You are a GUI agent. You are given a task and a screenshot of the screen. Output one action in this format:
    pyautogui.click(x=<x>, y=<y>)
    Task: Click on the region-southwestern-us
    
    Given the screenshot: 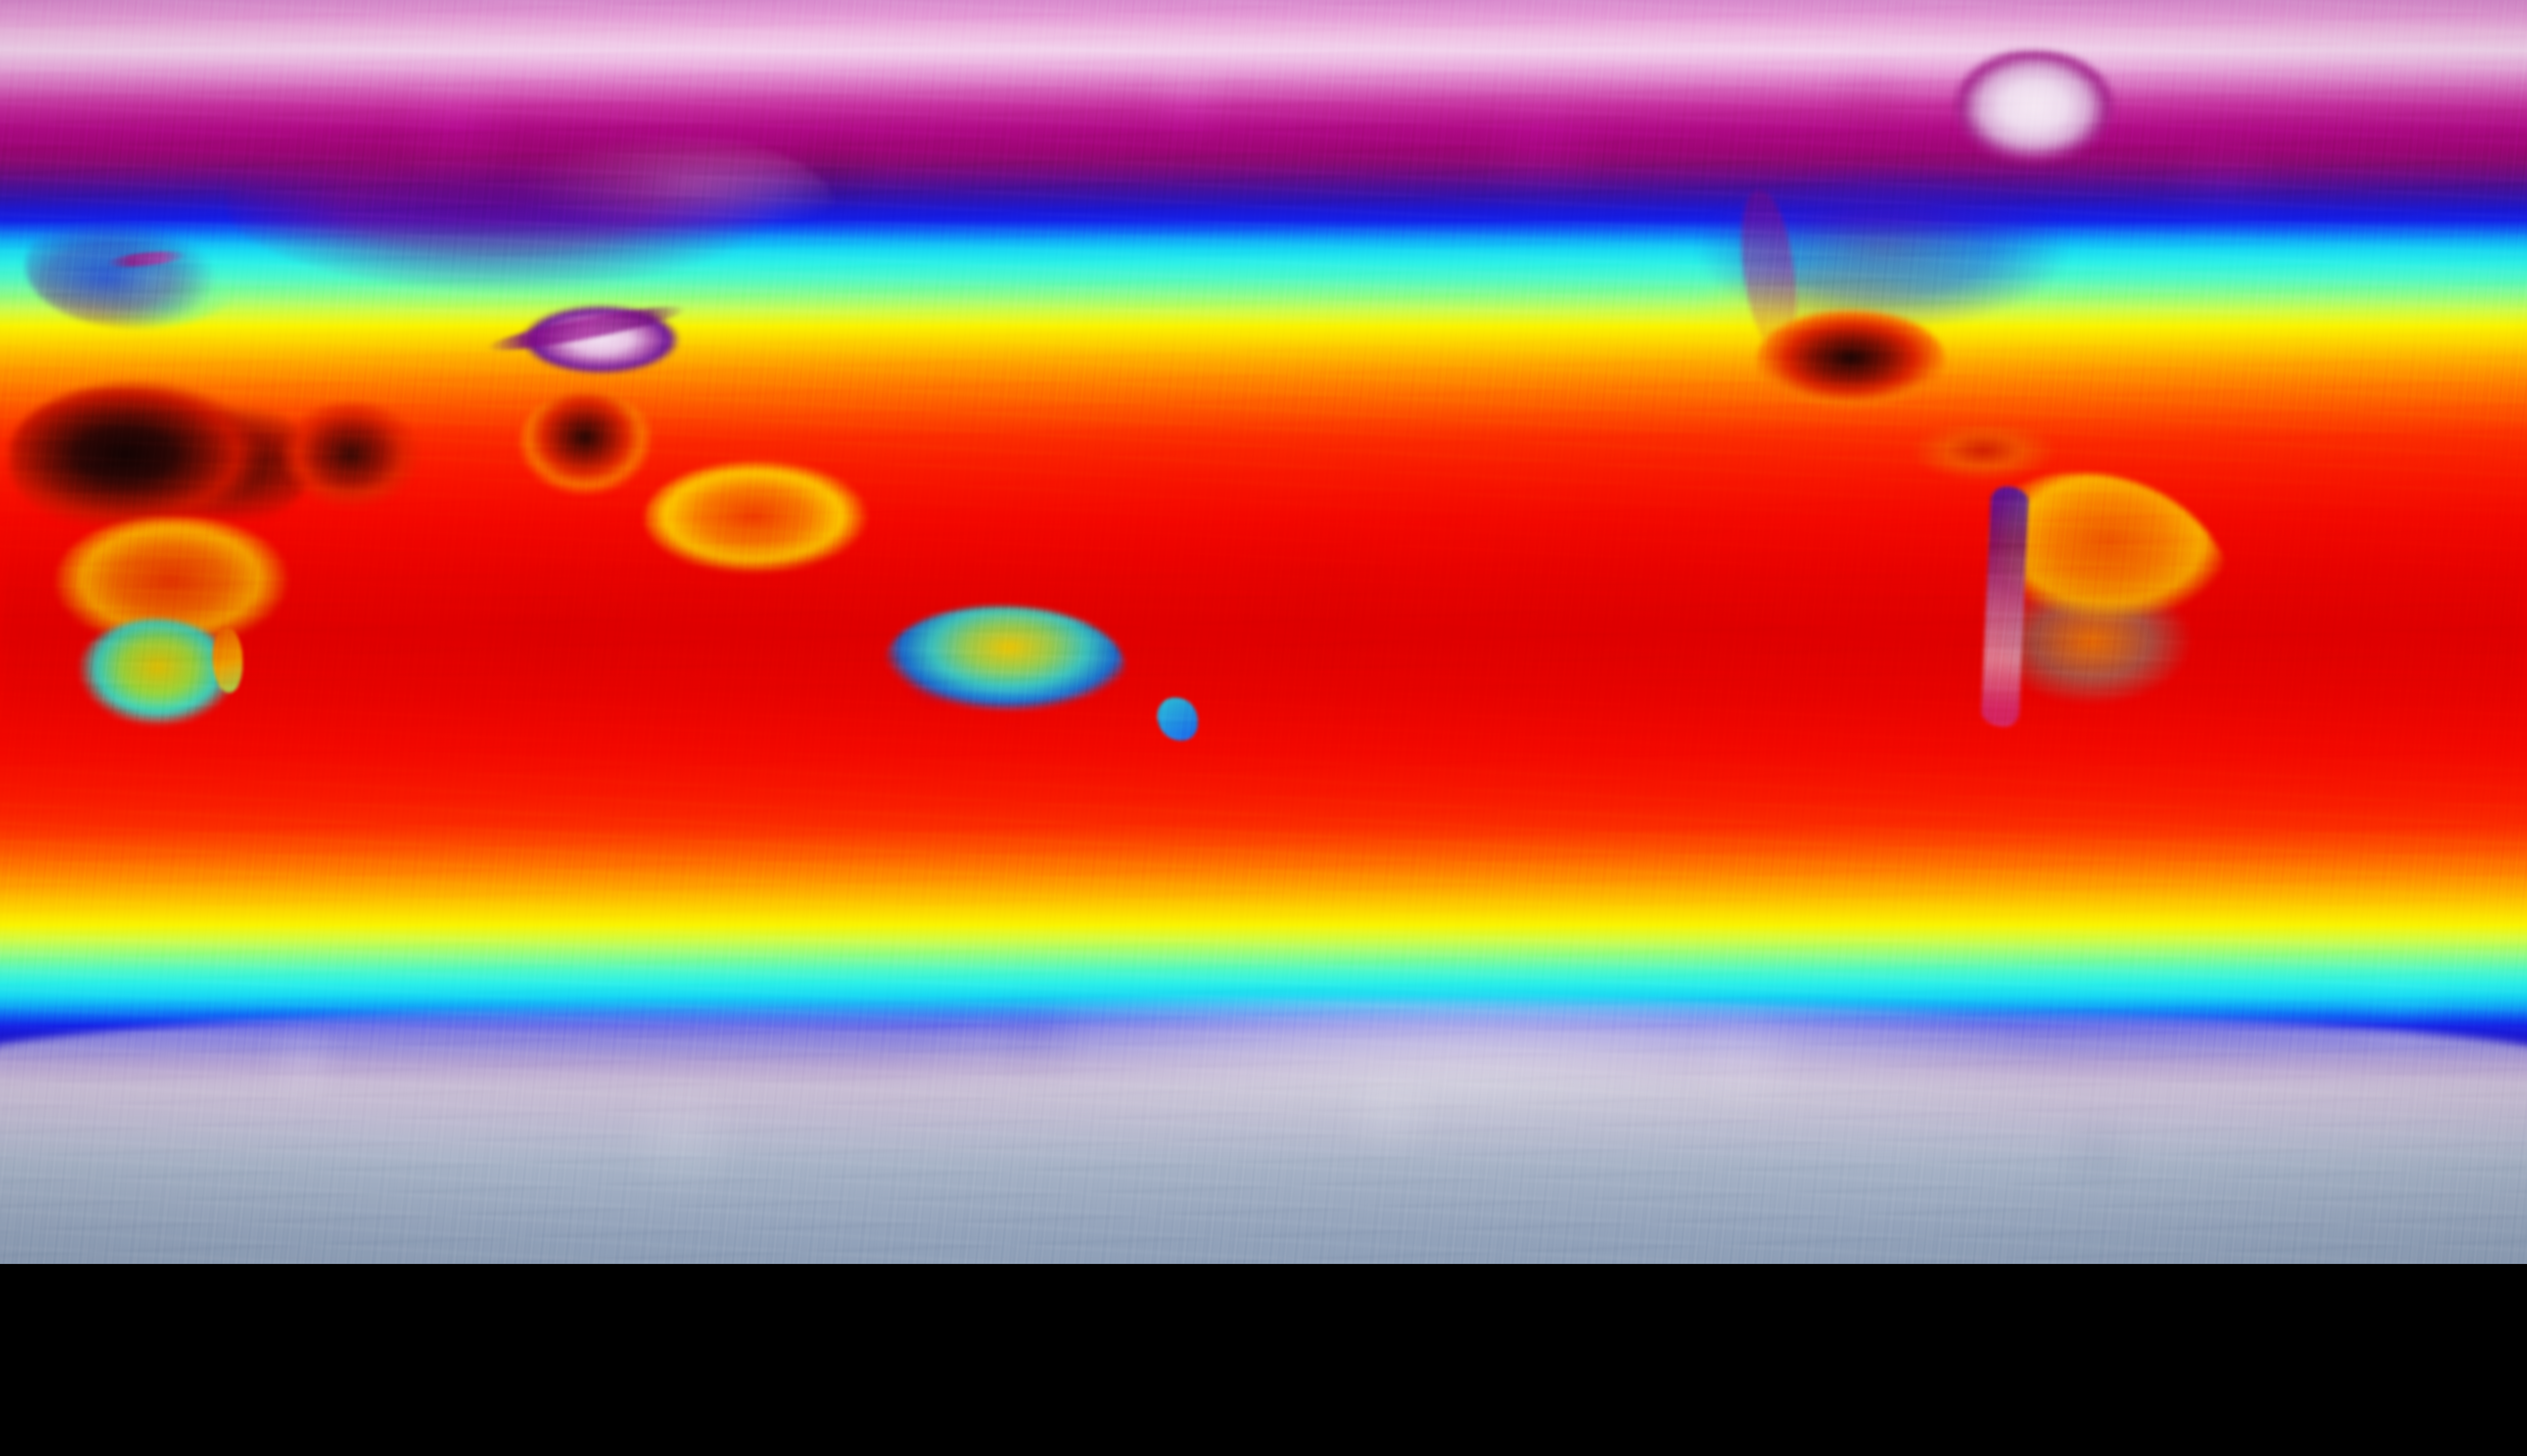 What is the action you would take?
    pyautogui.click(x=1851, y=360)
    